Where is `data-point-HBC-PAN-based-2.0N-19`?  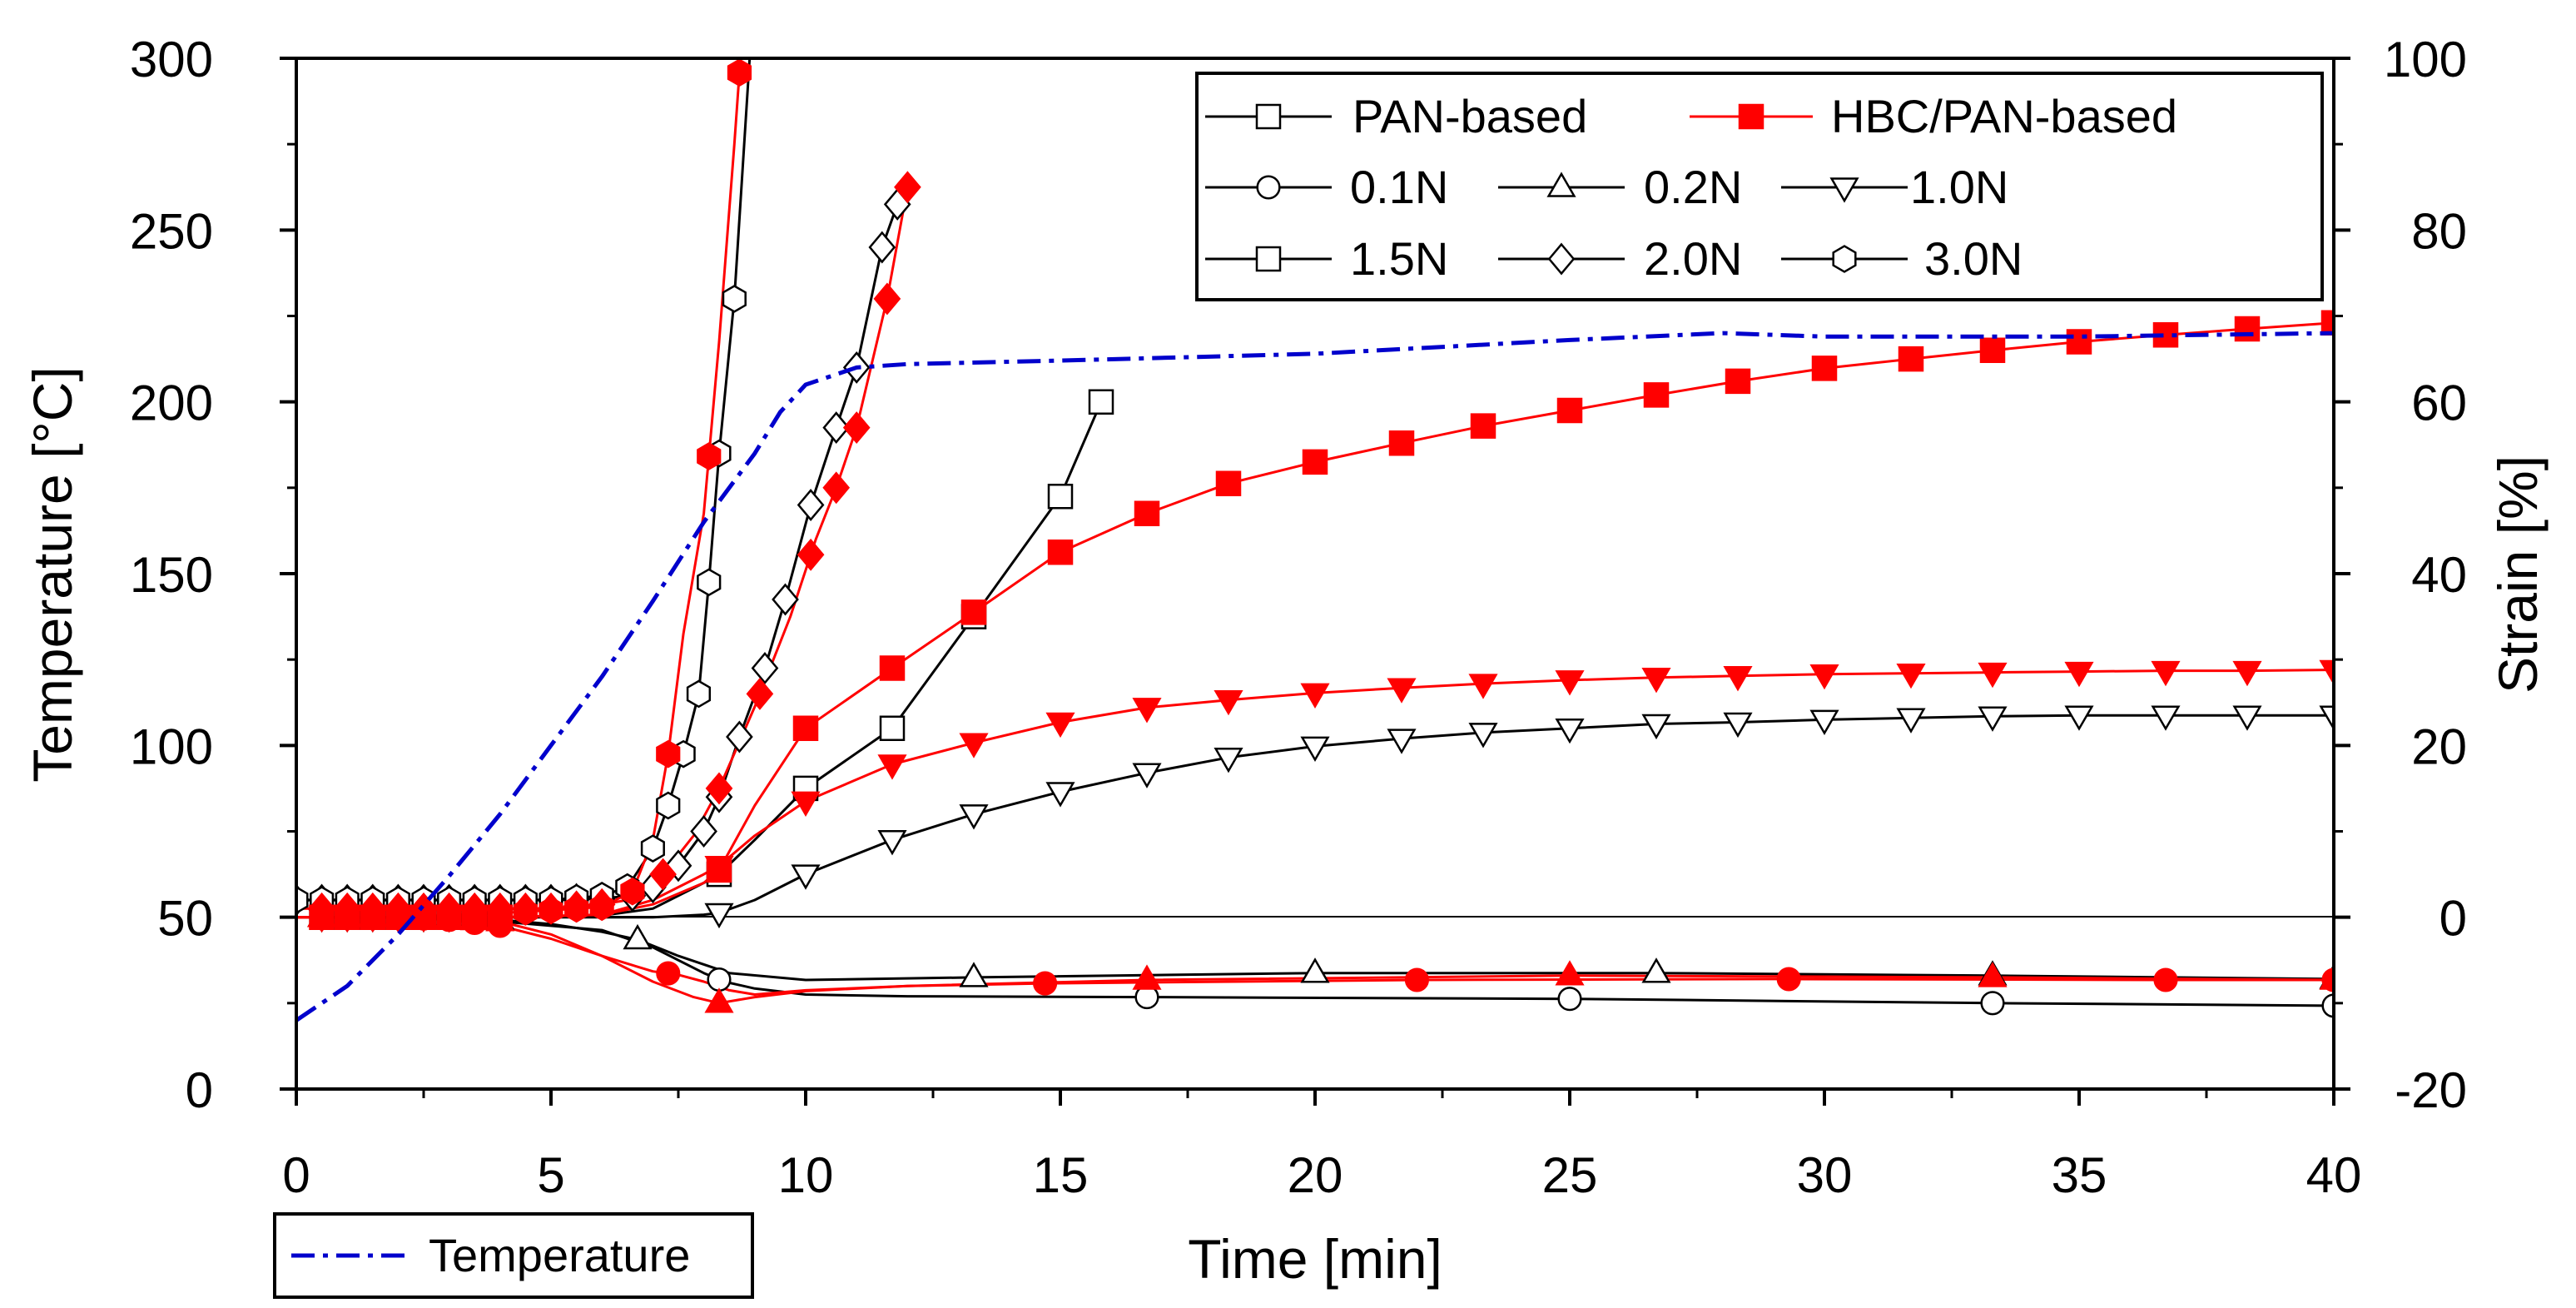 data-point-HBC-PAN-based-2.0N-19 is located at coordinates (907, 187).